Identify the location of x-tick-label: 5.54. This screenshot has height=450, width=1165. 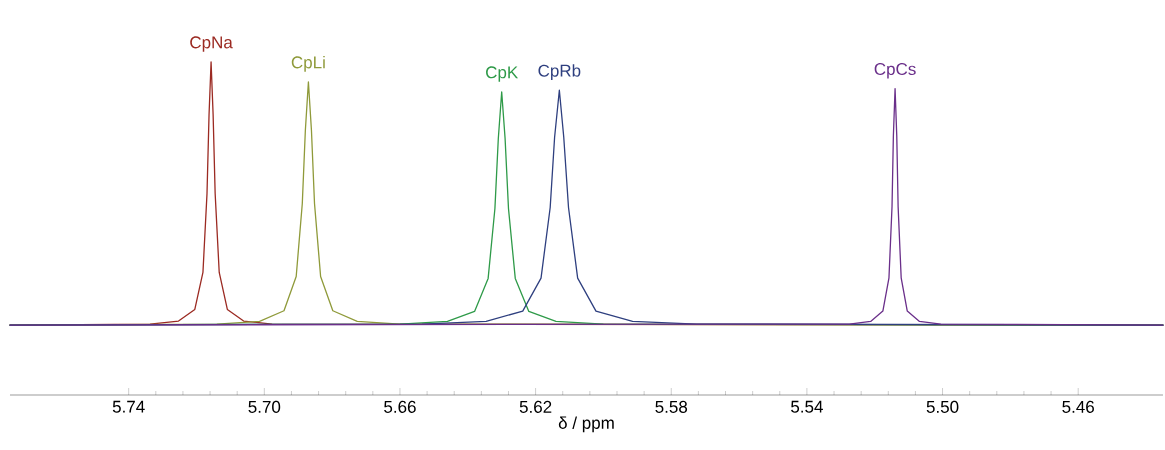
(807, 406).